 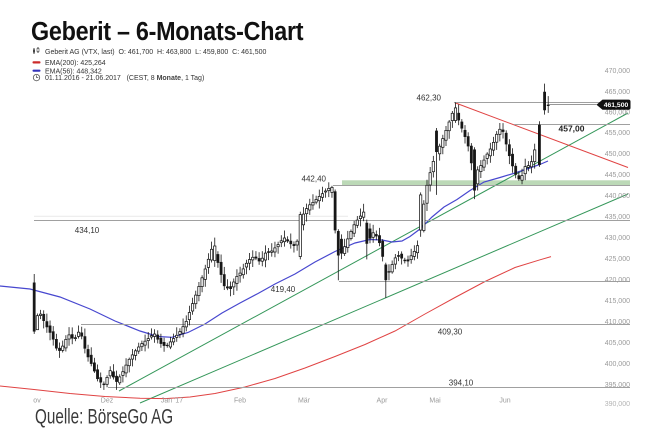 What do you see at coordinates (240, 401) in the screenshot?
I see `svg-text: Feb` at bounding box center [240, 401].